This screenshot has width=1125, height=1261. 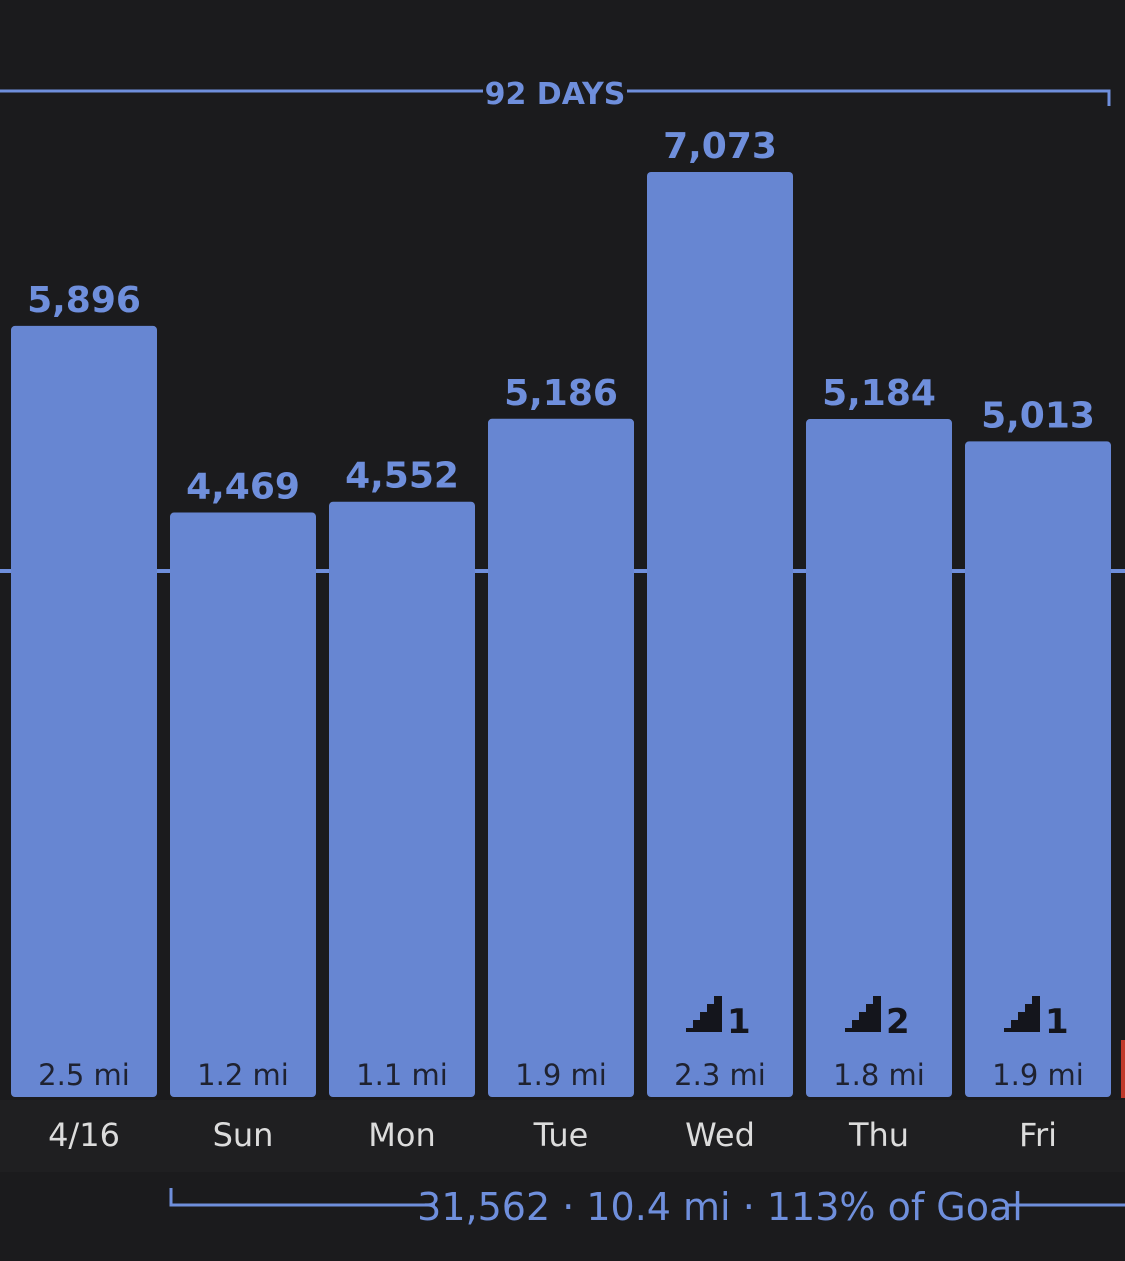 I want to click on day-label-4: Wed, so click(x=720, y=1135).